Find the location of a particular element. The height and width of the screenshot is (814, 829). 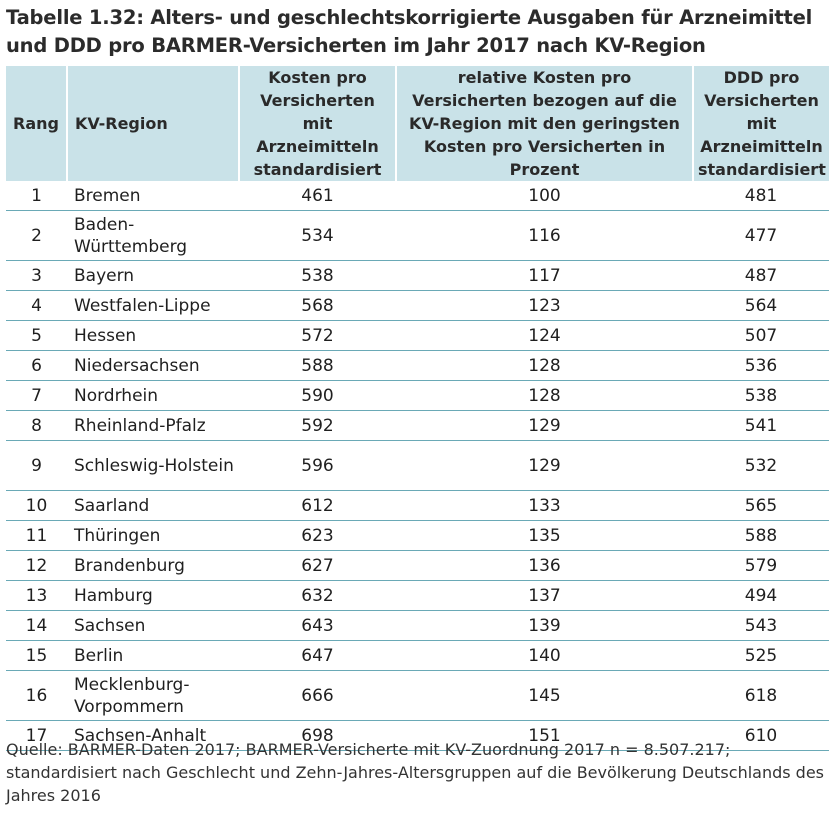

cell-kosten: 572 is located at coordinates (317, 335).